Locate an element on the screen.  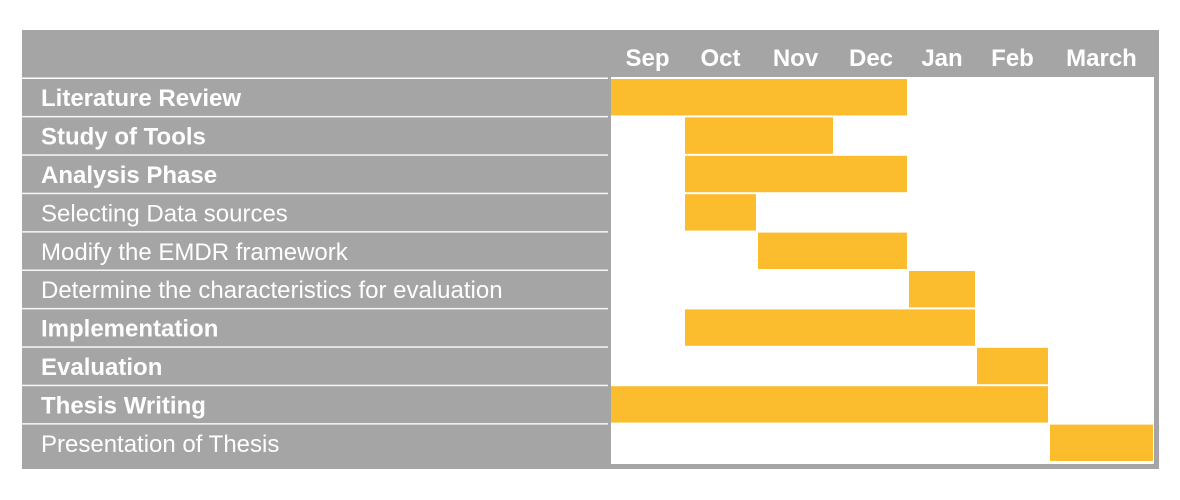
month-header: Sep Oct Nov Dec Jan Feb March is located at coordinates (880, 58).